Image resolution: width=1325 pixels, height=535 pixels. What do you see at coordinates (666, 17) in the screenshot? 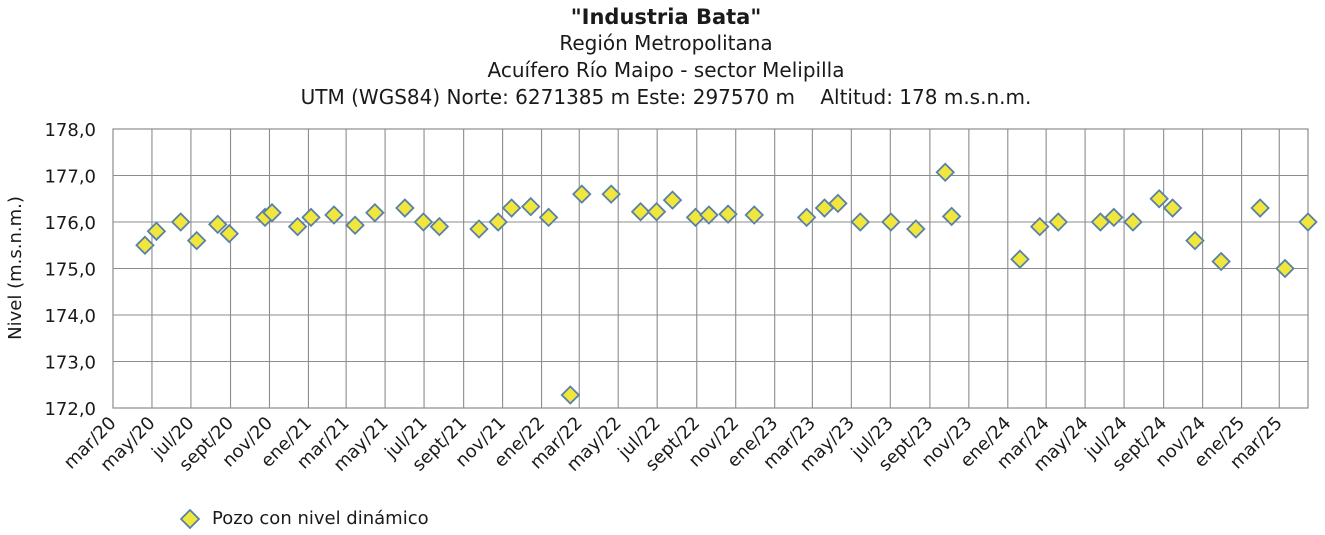
I see `chart-title: "Industria Bata"` at bounding box center [666, 17].